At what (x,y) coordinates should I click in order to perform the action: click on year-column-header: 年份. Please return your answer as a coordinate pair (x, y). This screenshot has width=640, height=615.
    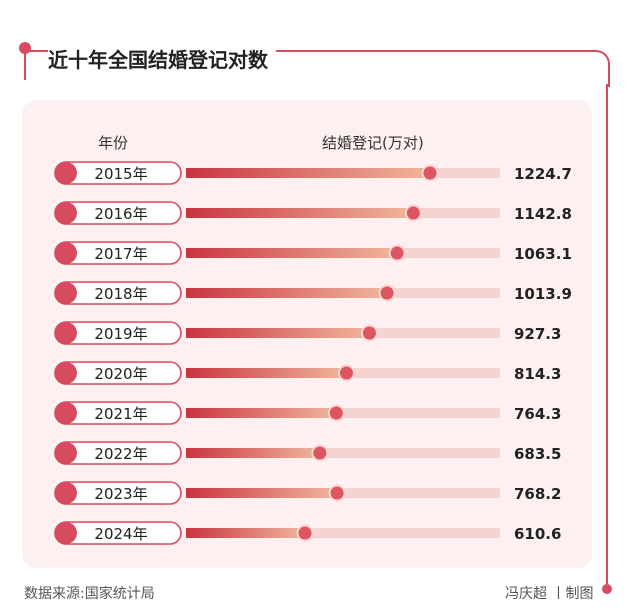
    Looking at the image, I should click on (113, 143).